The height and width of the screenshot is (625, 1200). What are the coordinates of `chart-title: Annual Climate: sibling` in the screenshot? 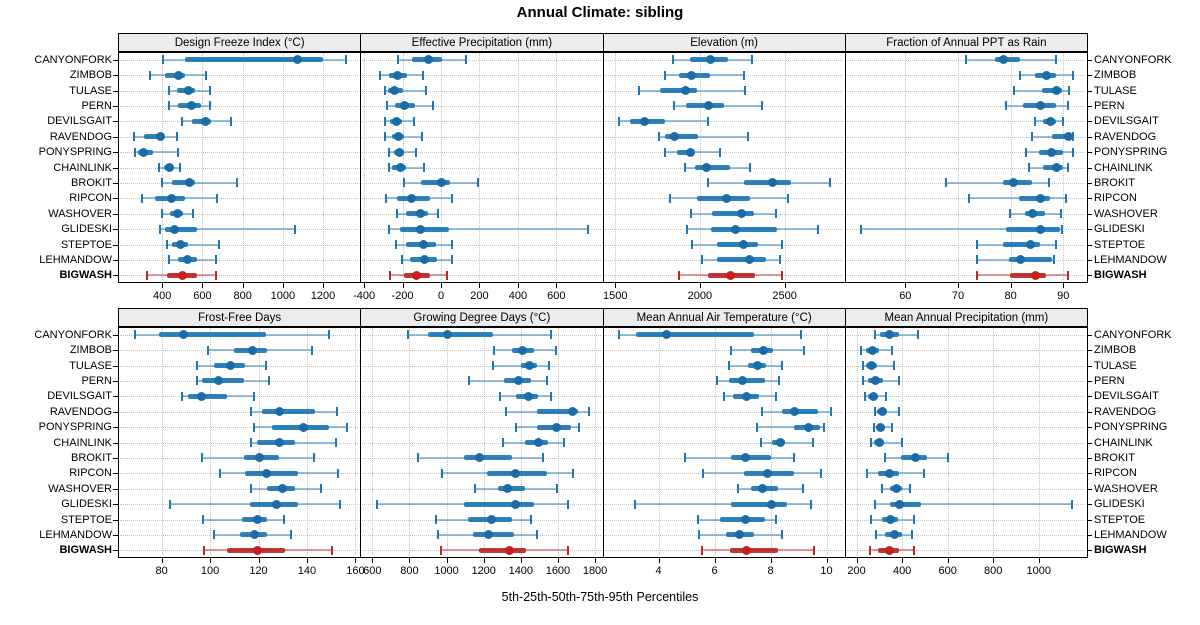 It's located at (600, 12).